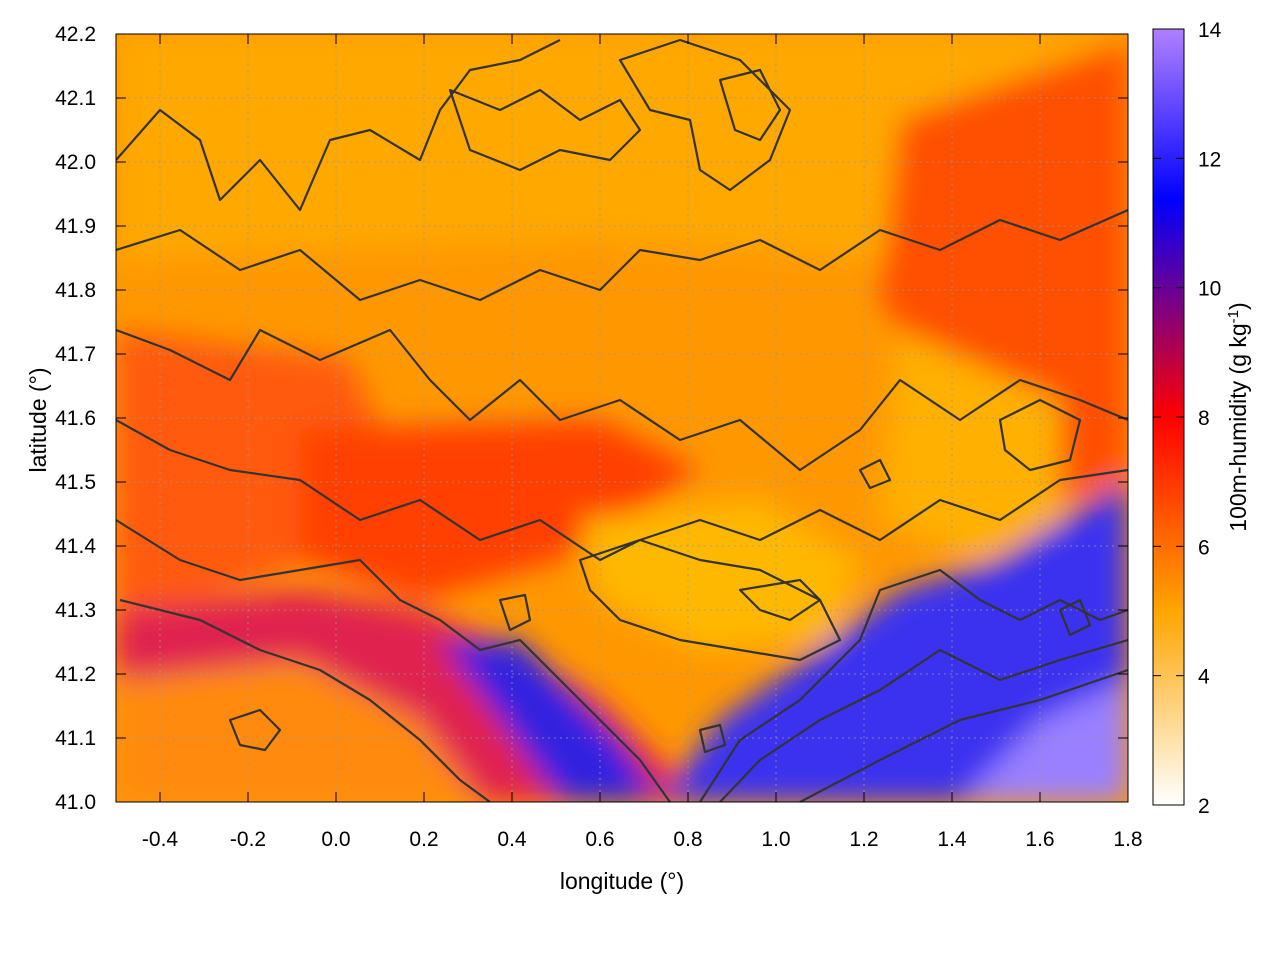 This screenshot has width=1280, height=960. Describe the element at coordinates (952, 839) in the screenshot. I see `x-tick-label: 1.4` at that location.